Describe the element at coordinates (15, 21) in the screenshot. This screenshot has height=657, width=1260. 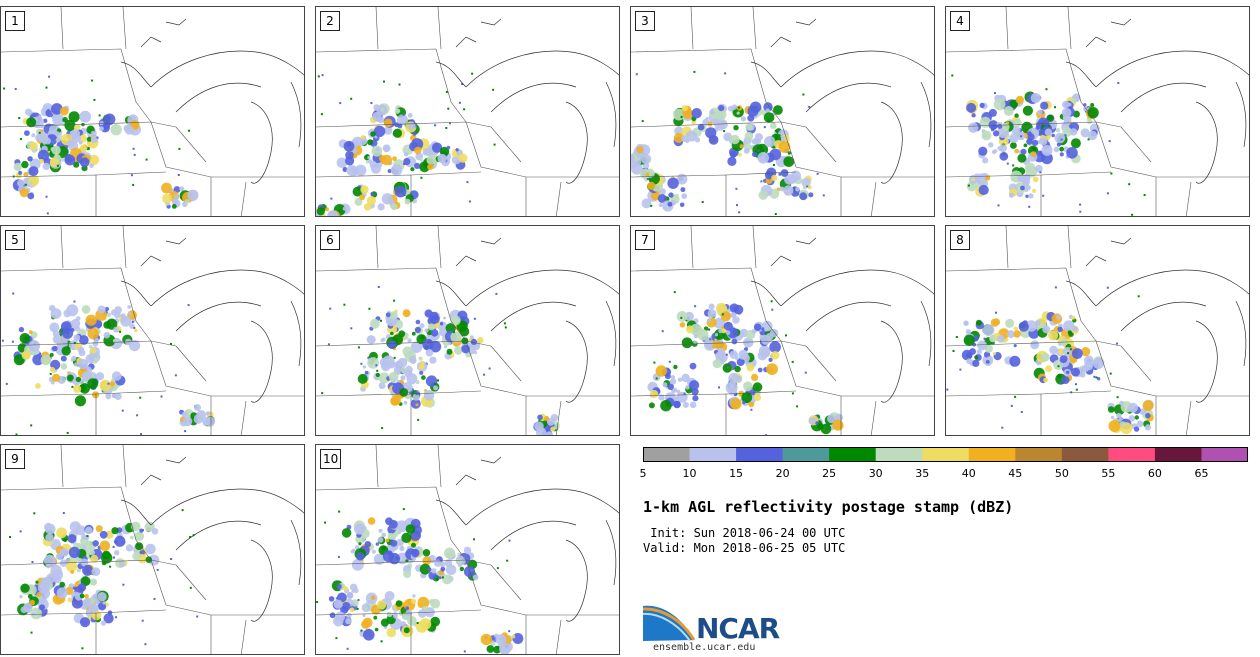
I see `member-label: 1` at that location.